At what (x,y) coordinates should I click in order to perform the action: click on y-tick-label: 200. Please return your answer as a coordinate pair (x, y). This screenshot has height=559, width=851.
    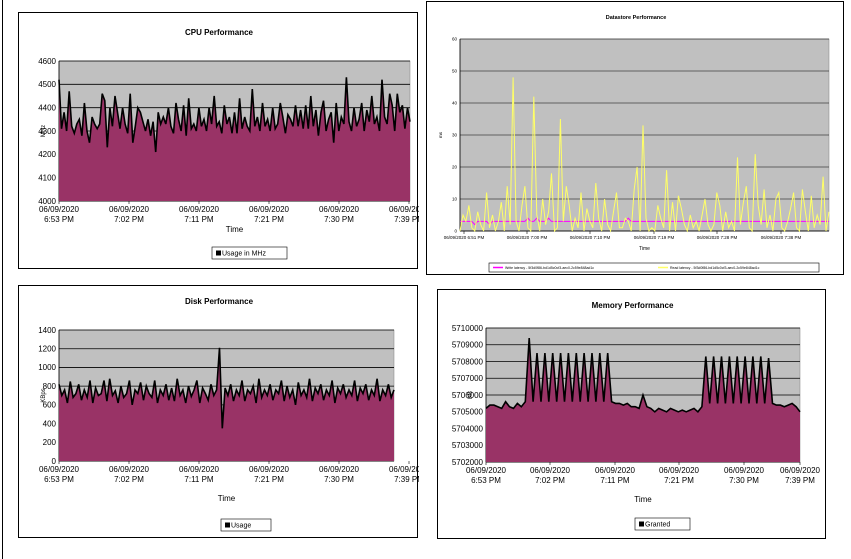
    Looking at the image, I should click on (50, 442).